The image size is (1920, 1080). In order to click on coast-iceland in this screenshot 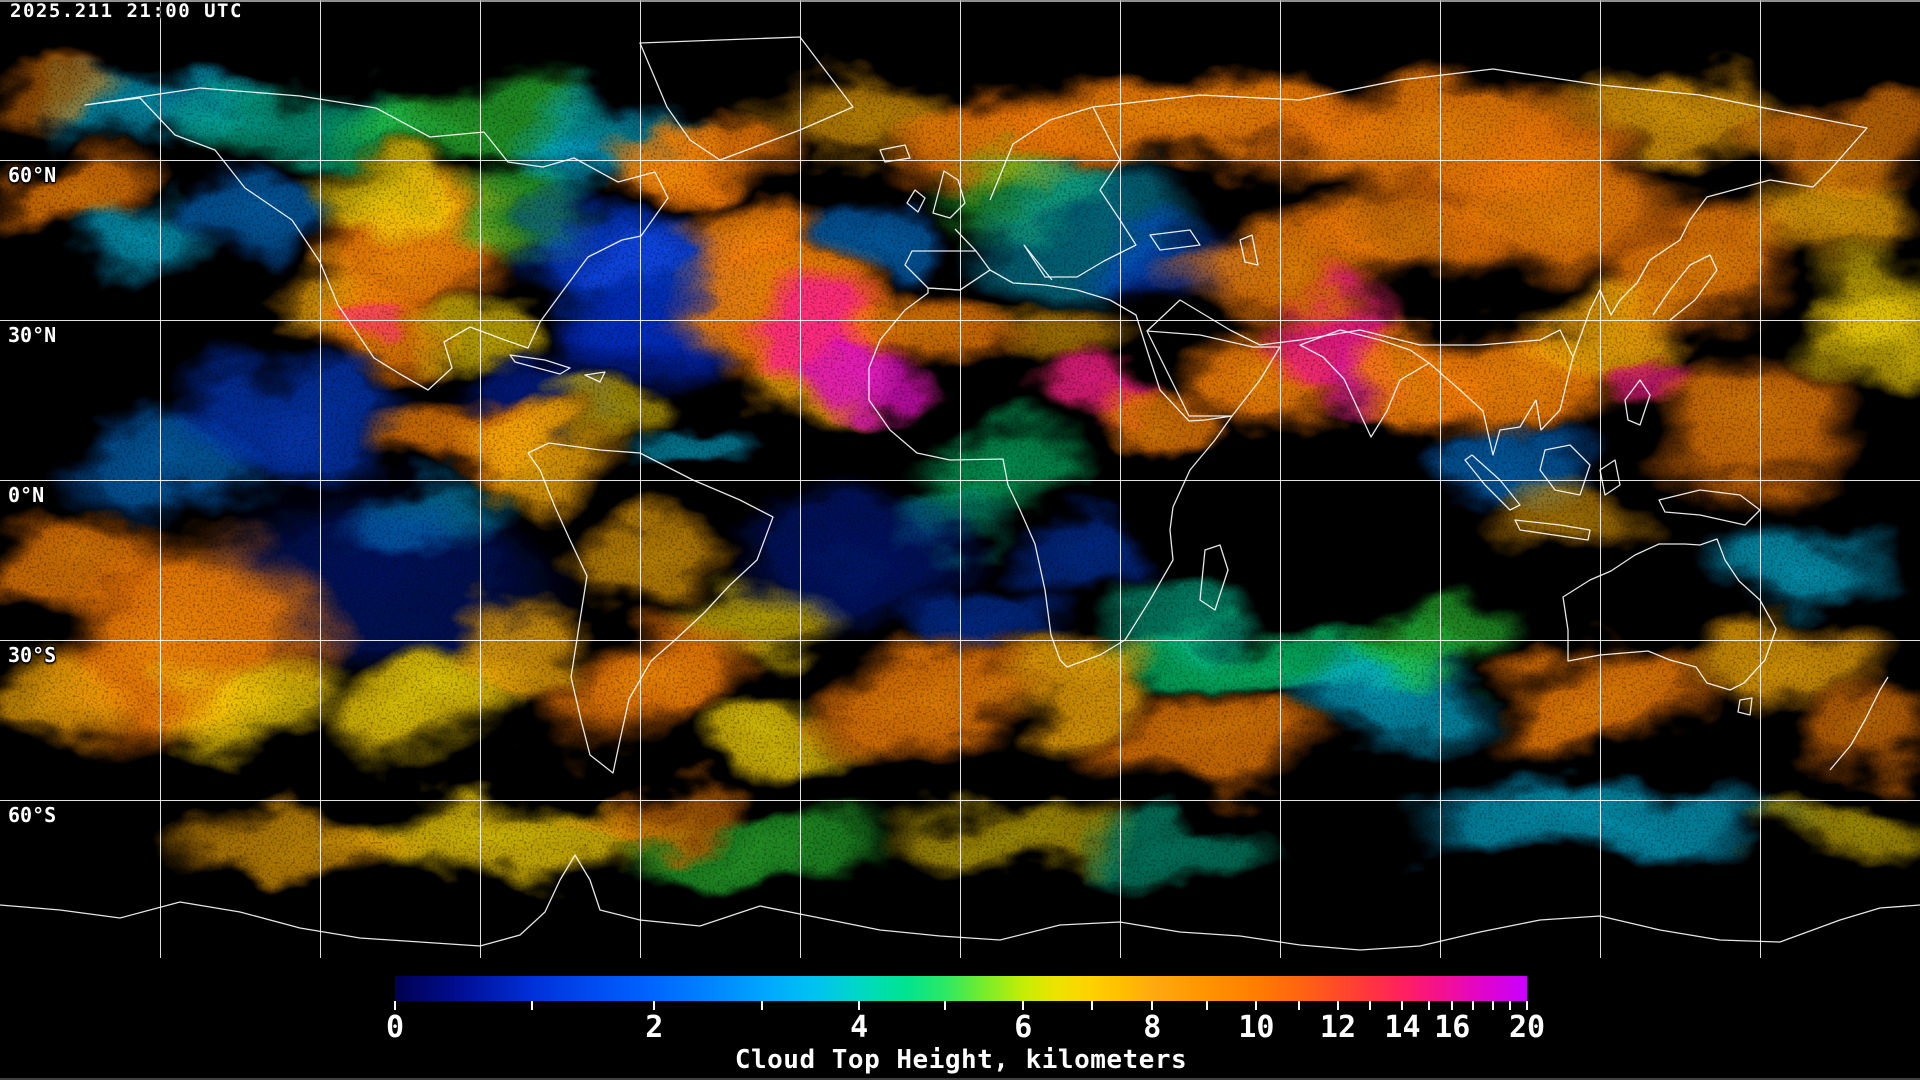, I will do `click(895, 153)`.